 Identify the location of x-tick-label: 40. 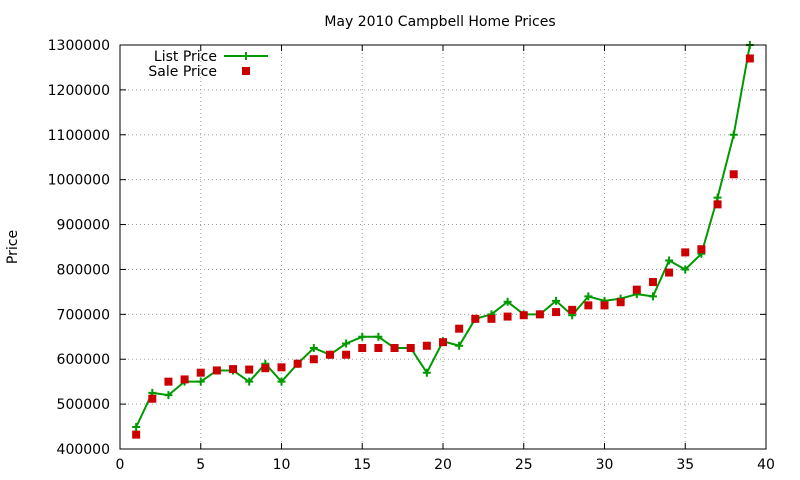
(766, 465).